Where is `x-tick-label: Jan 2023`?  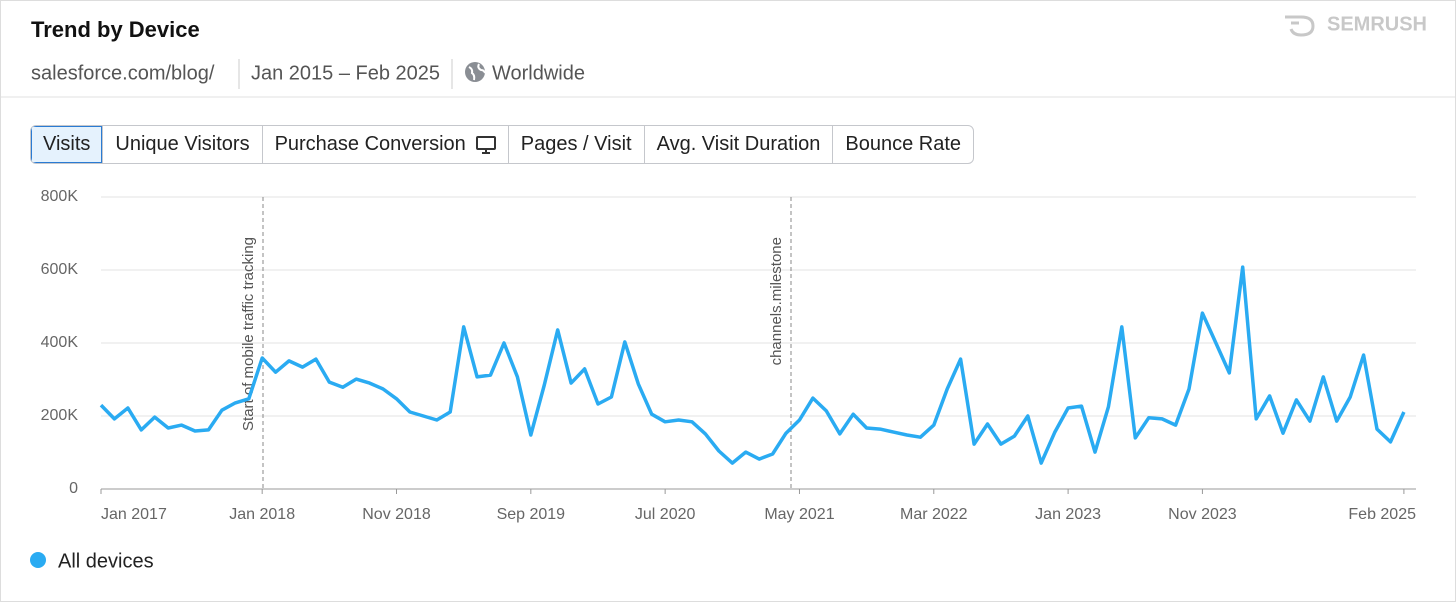
x-tick-label: Jan 2023 is located at coordinates (1068, 514).